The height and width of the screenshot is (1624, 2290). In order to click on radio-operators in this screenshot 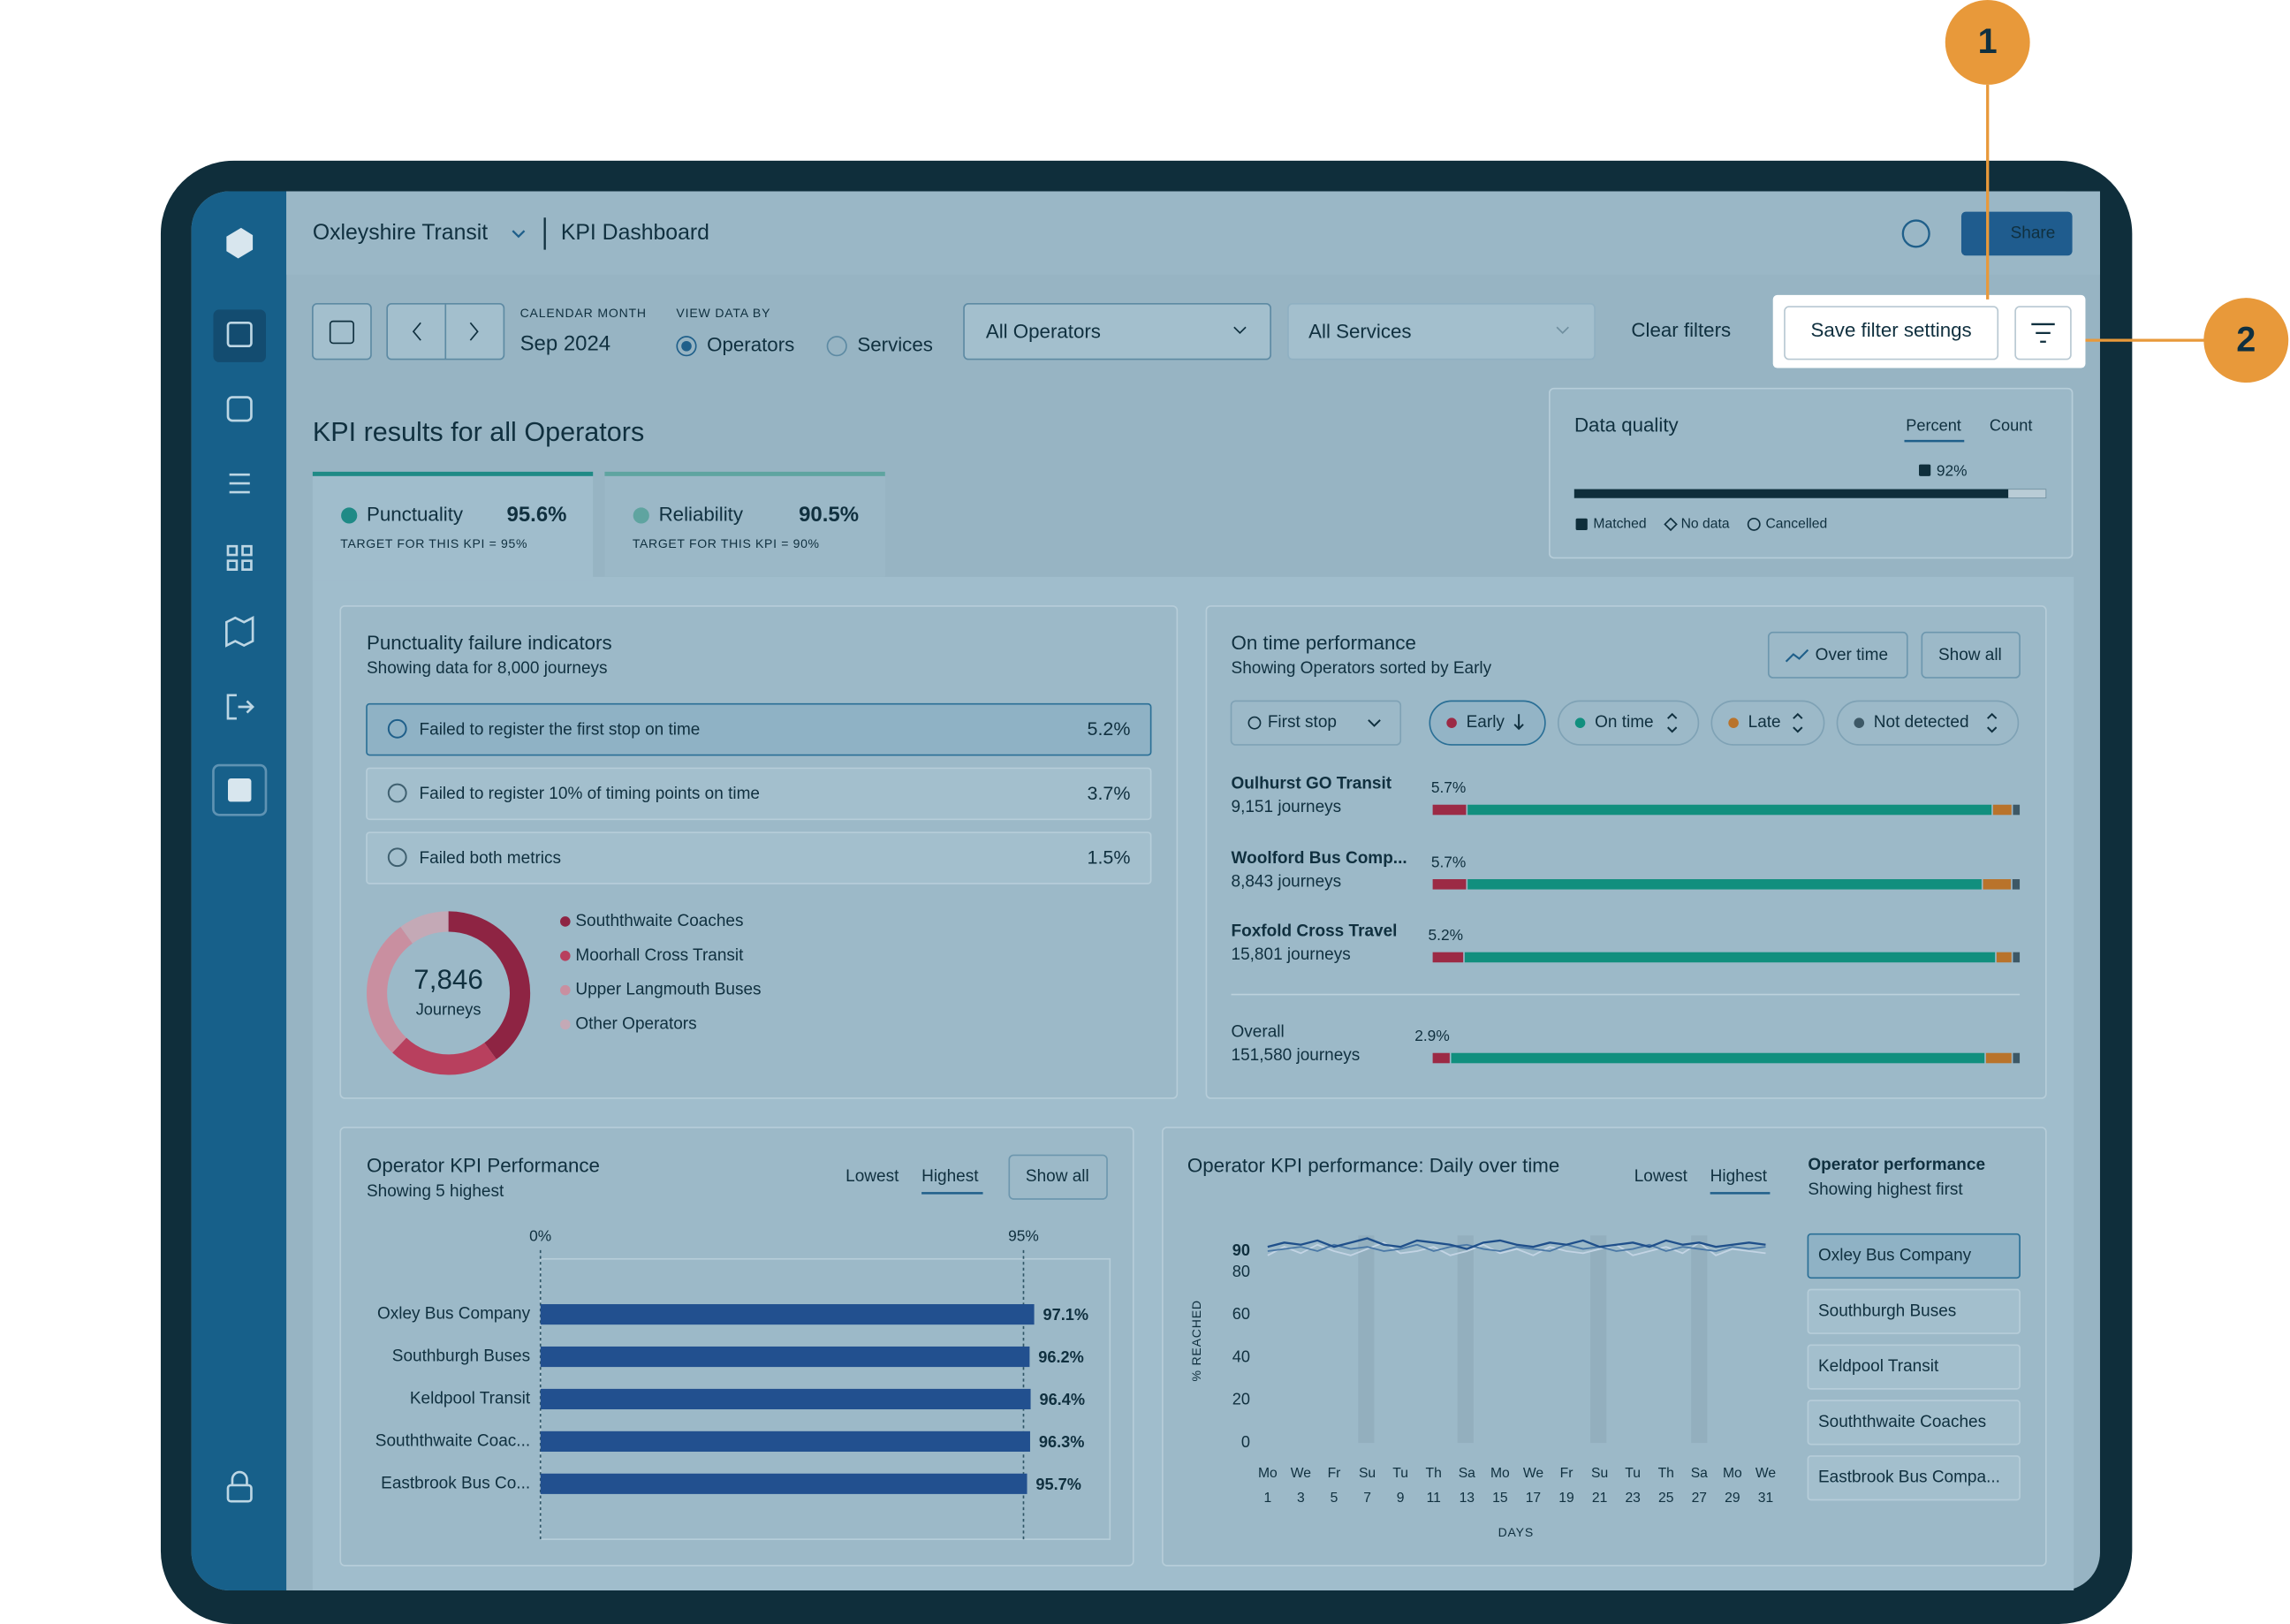, I will do `click(686, 346)`.